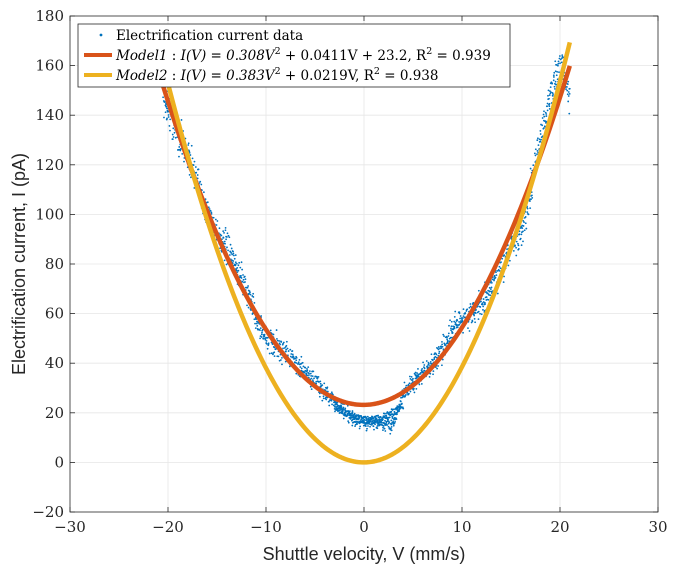  What do you see at coordinates (168, 527) in the screenshot?
I see `x-tick-label: −20` at bounding box center [168, 527].